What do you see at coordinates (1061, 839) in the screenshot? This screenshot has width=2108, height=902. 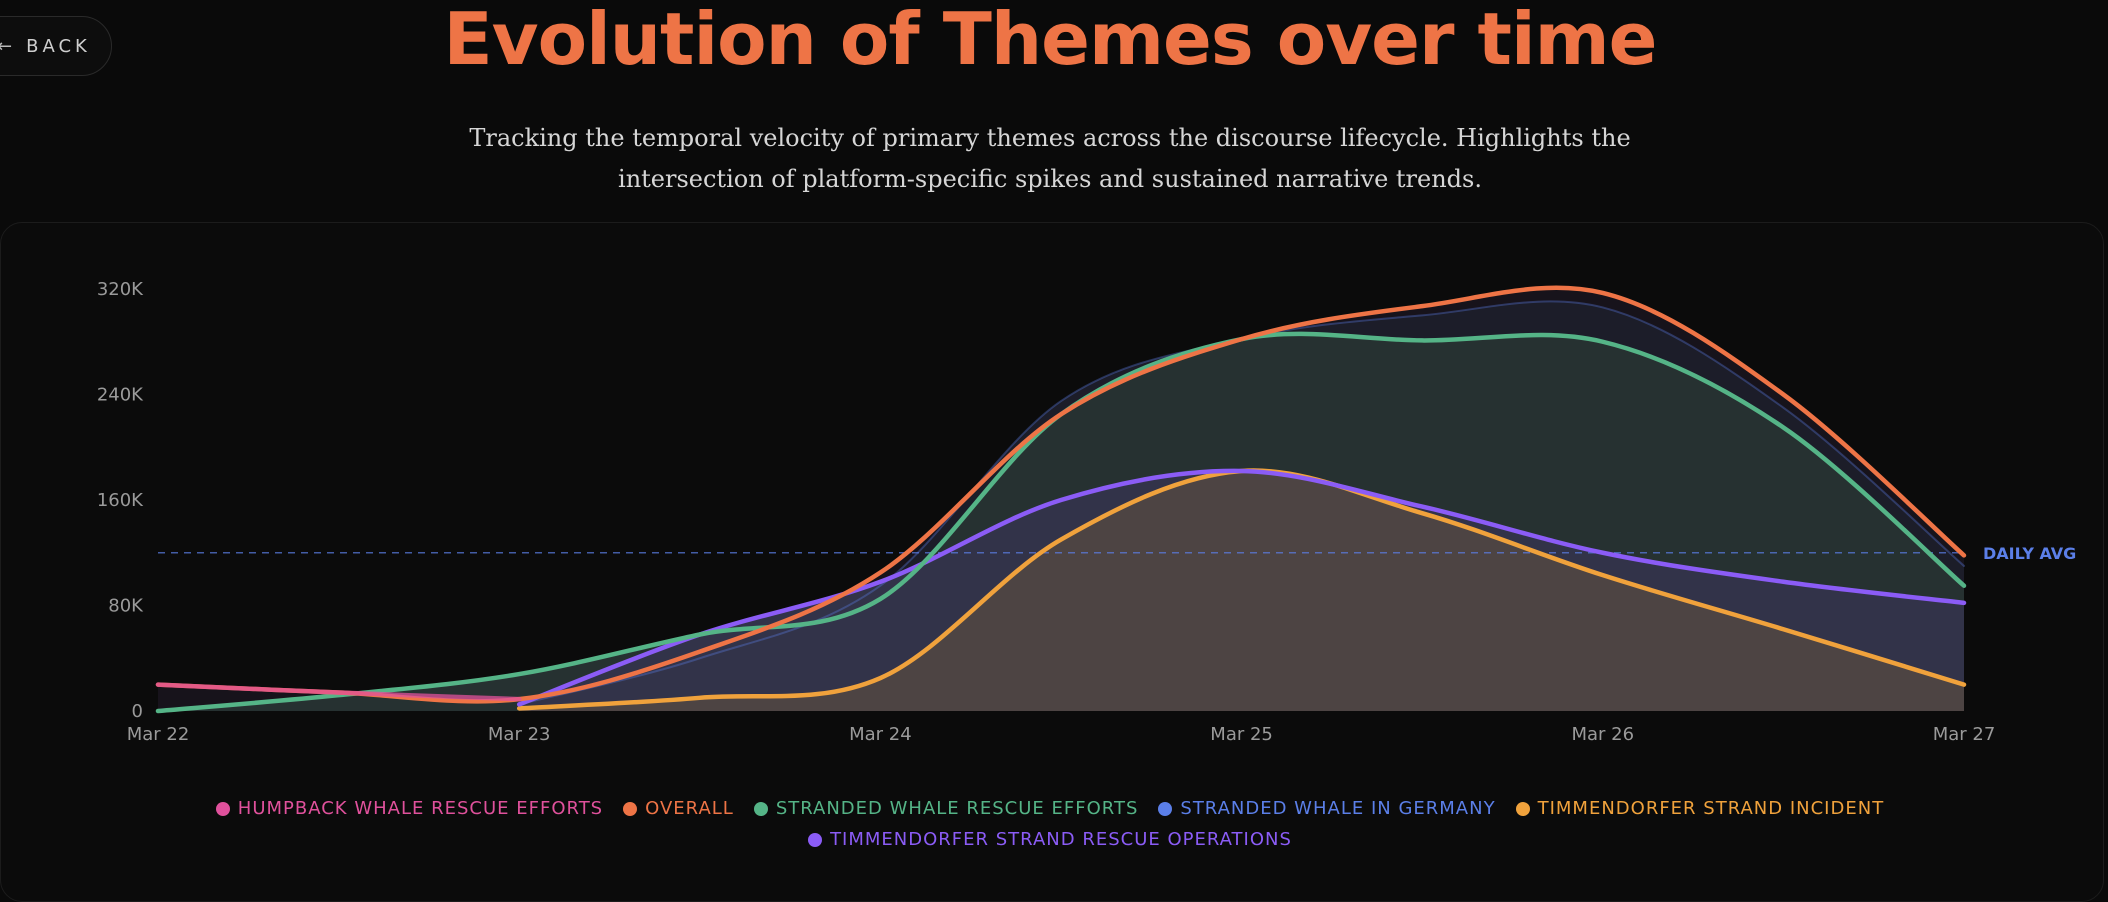 I see `legend-label: TIMMENDORFER STRAND RESCUE OPERATIONS` at bounding box center [1061, 839].